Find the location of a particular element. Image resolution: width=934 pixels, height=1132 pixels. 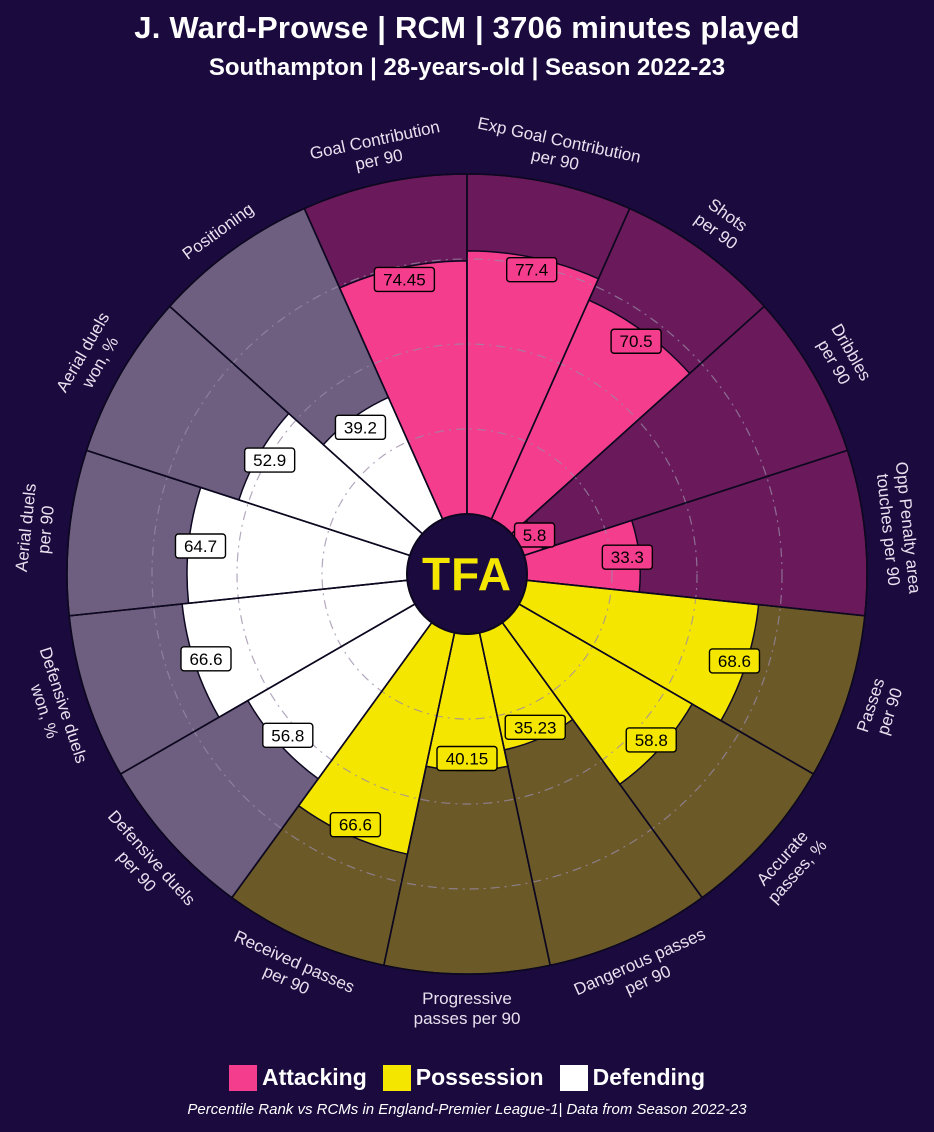

value-label-text-9: 66.6 is located at coordinates (355, 825).